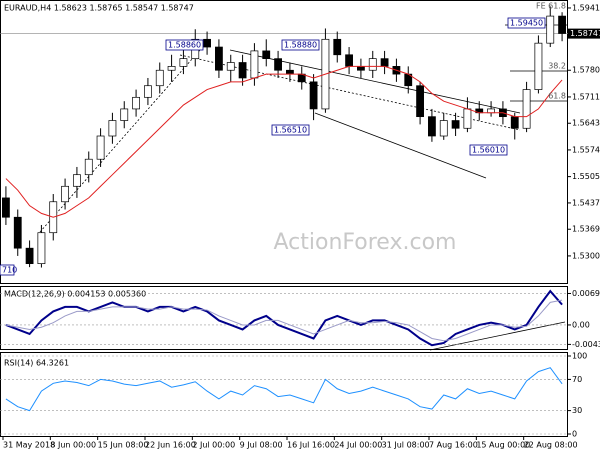 The image size is (600, 450). Describe the element at coordinates (586, 7) in the screenshot. I see `y-tick-label: 1.59410` at that location.